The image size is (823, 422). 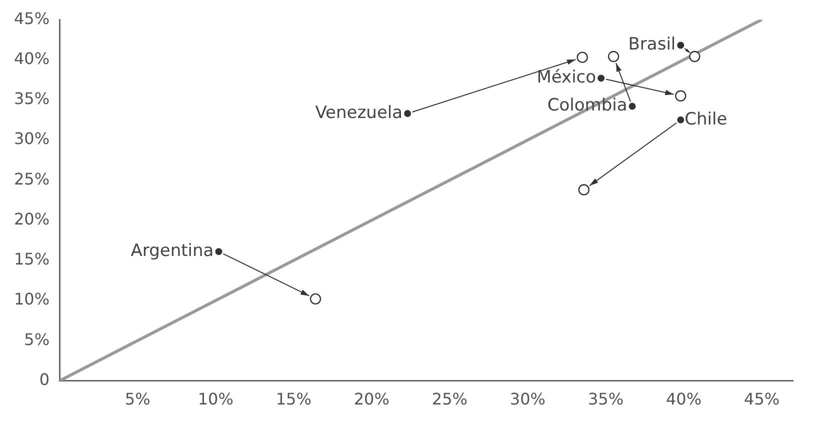 I want to click on y-tick-label: 30%, so click(x=32, y=138).